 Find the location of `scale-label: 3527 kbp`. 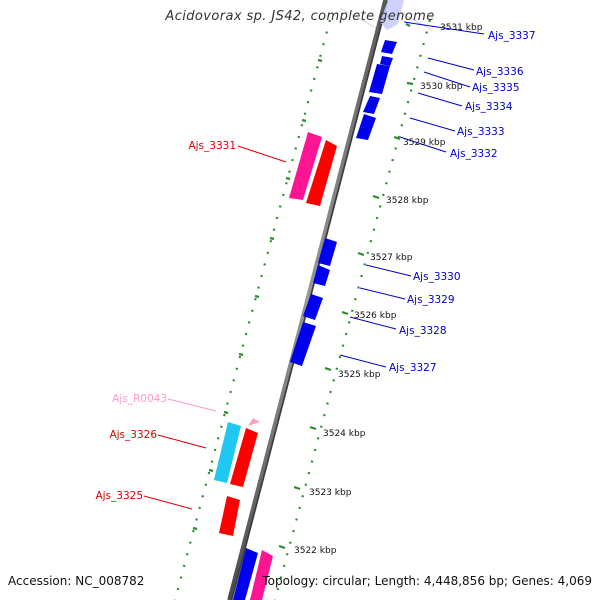

scale-label: 3527 kbp is located at coordinates (391, 258).